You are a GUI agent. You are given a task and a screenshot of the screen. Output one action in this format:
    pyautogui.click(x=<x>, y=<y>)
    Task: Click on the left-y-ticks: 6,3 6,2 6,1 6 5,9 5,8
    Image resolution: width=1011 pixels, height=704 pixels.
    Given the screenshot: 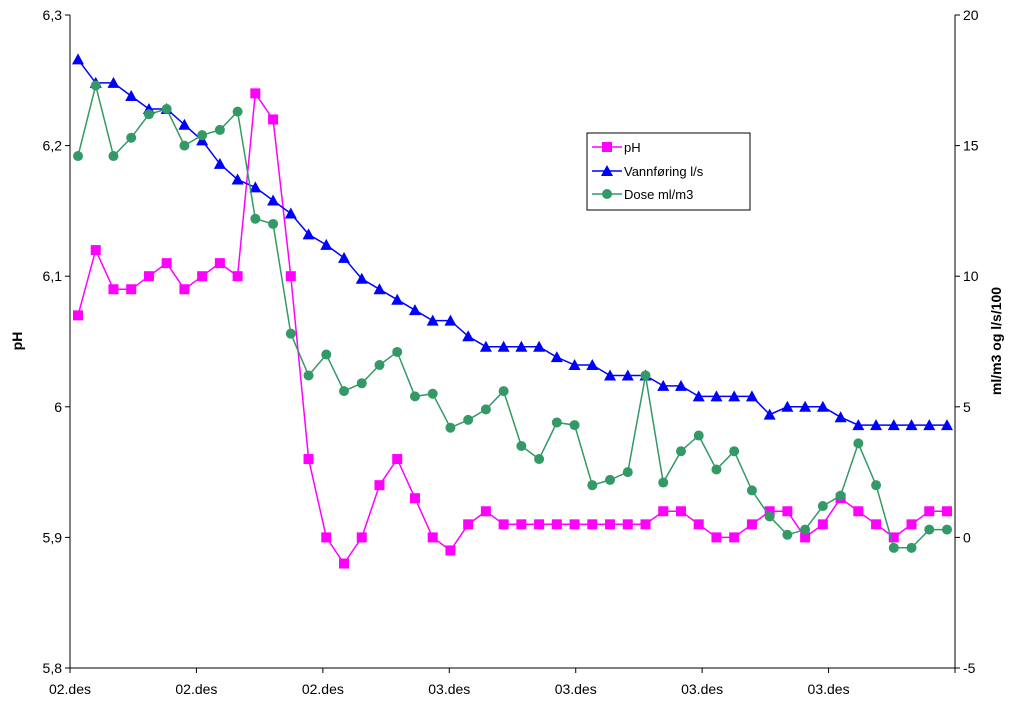 What is the action you would take?
    pyautogui.click(x=56, y=341)
    